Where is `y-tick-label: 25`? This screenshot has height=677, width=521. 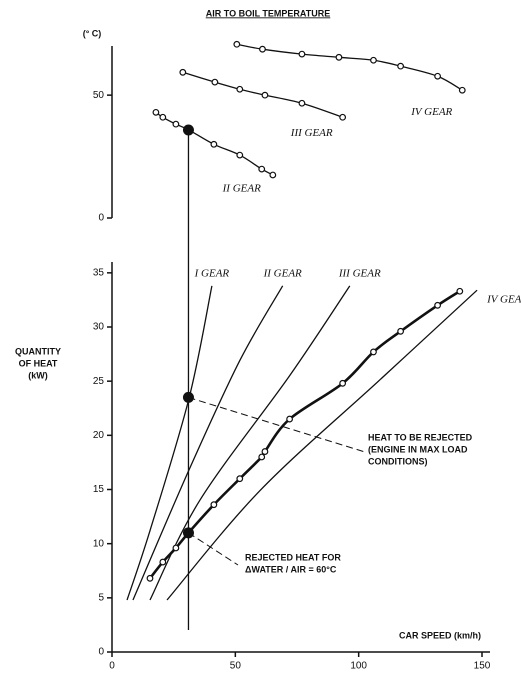 y-tick-label: 25 is located at coordinates (99, 381).